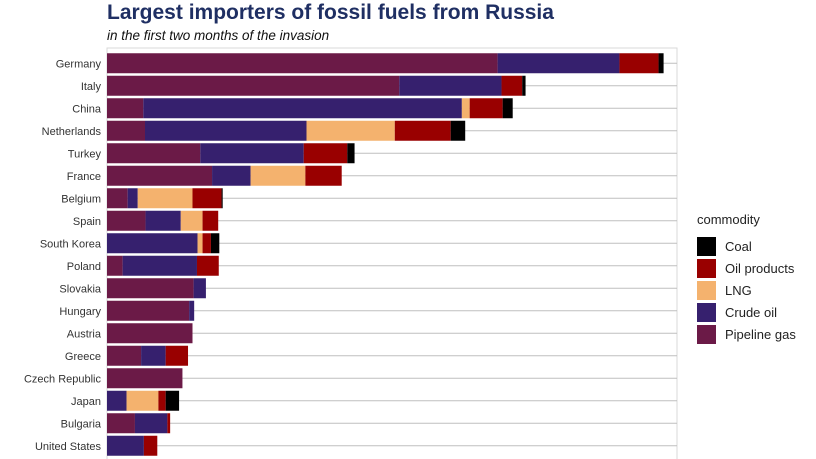 The image size is (816, 459). I want to click on category-label: Spain, so click(87, 222).